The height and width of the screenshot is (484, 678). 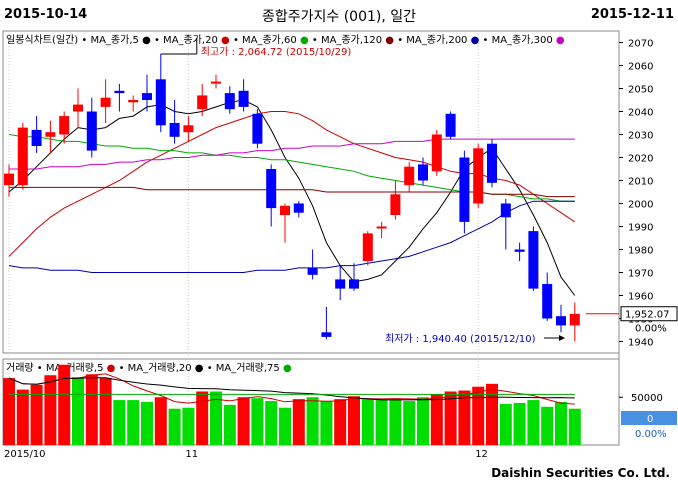 I want to click on low-annotation: 최저가 : 1,940.40 (2015/12/10), so click(x=460, y=339).